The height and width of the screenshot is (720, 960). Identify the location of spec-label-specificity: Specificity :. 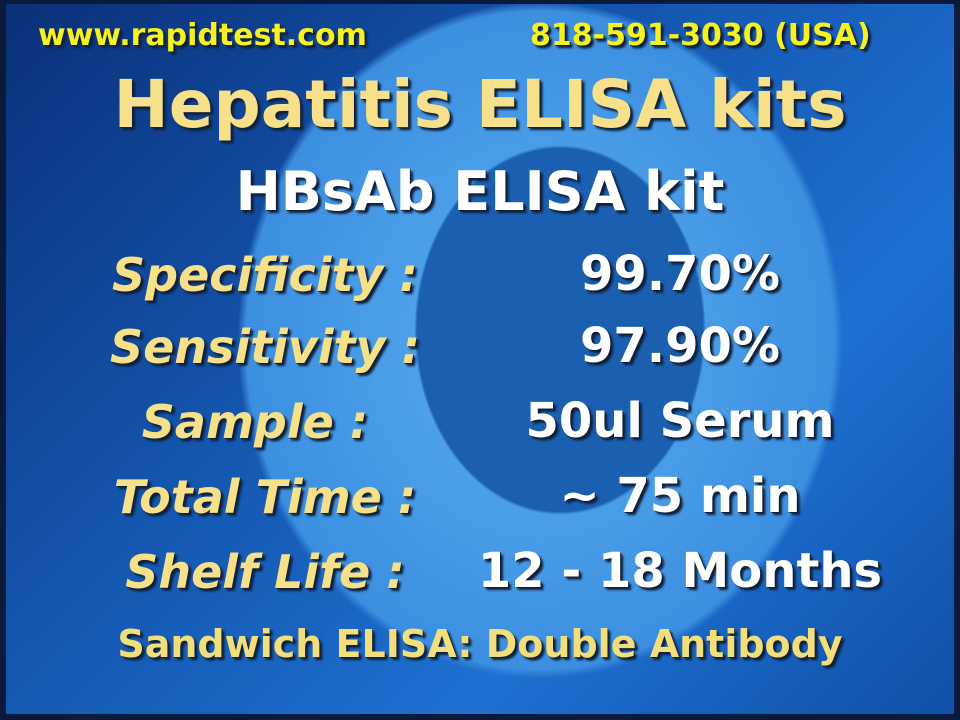
(265, 275).